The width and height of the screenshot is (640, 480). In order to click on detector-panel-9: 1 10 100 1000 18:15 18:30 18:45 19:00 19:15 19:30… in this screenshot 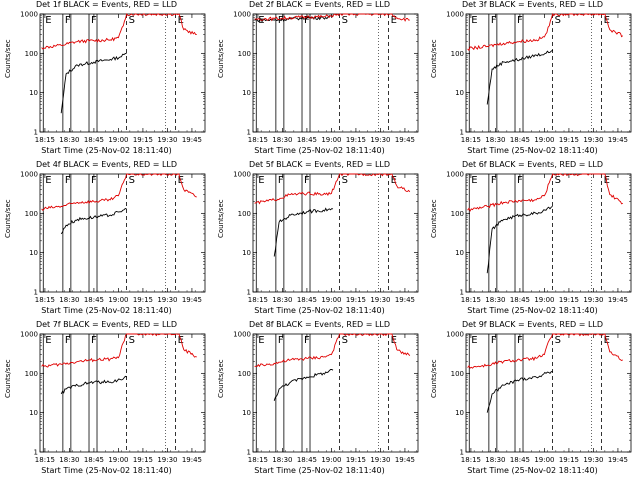, I will do `click(532, 400)`.